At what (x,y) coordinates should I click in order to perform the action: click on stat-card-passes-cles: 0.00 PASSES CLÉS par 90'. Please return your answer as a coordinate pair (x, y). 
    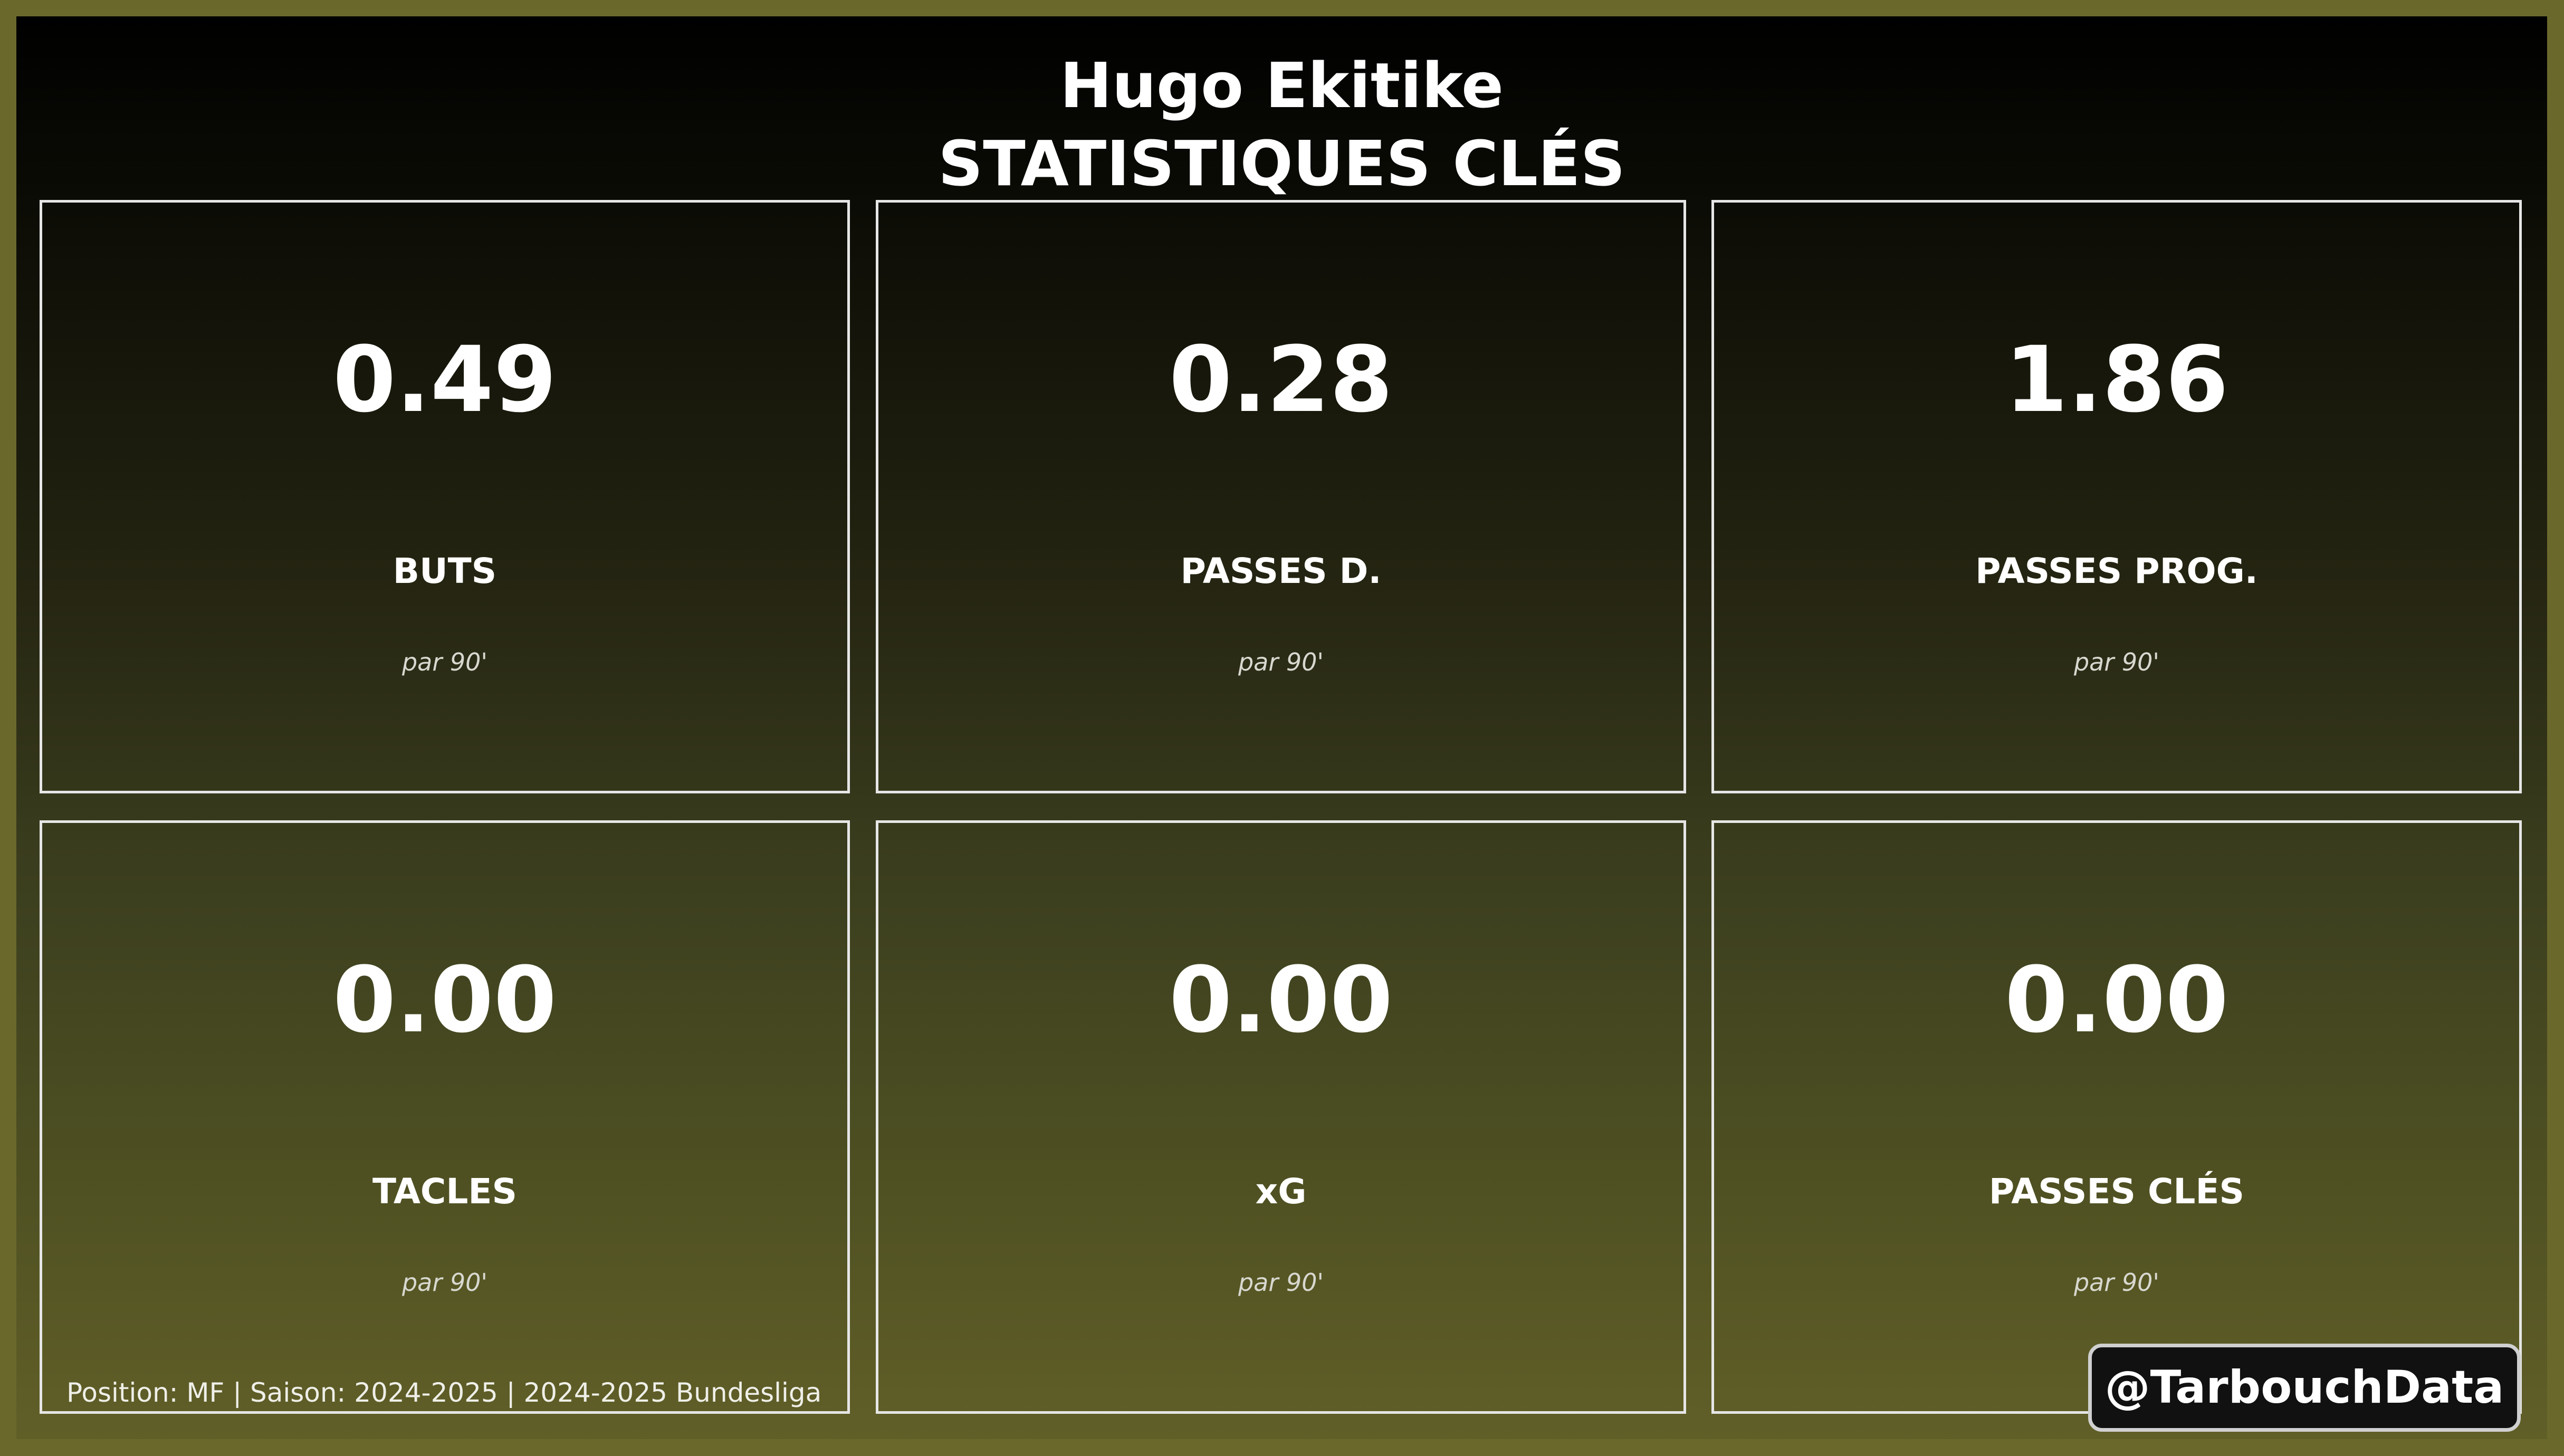
    Looking at the image, I should click on (2116, 1117).